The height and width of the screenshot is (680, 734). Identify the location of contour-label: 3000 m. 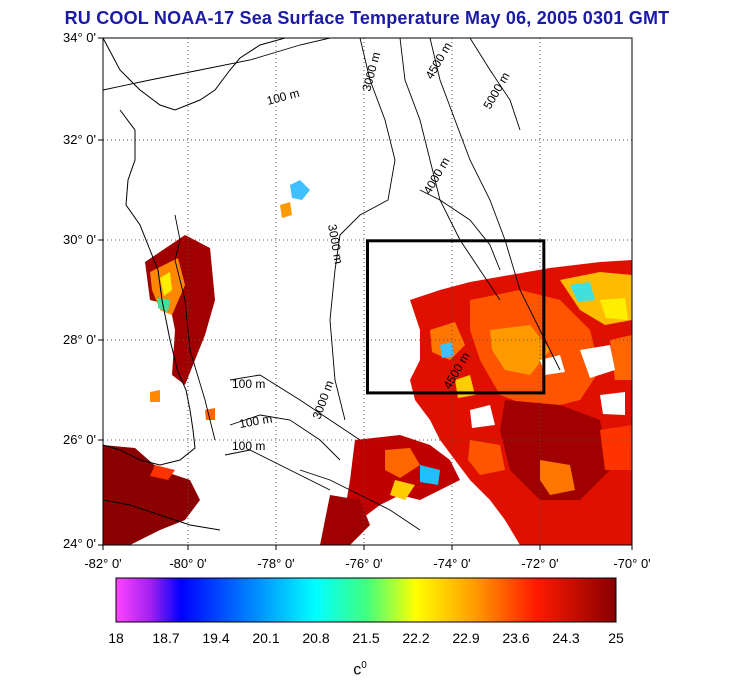
(335, 244).